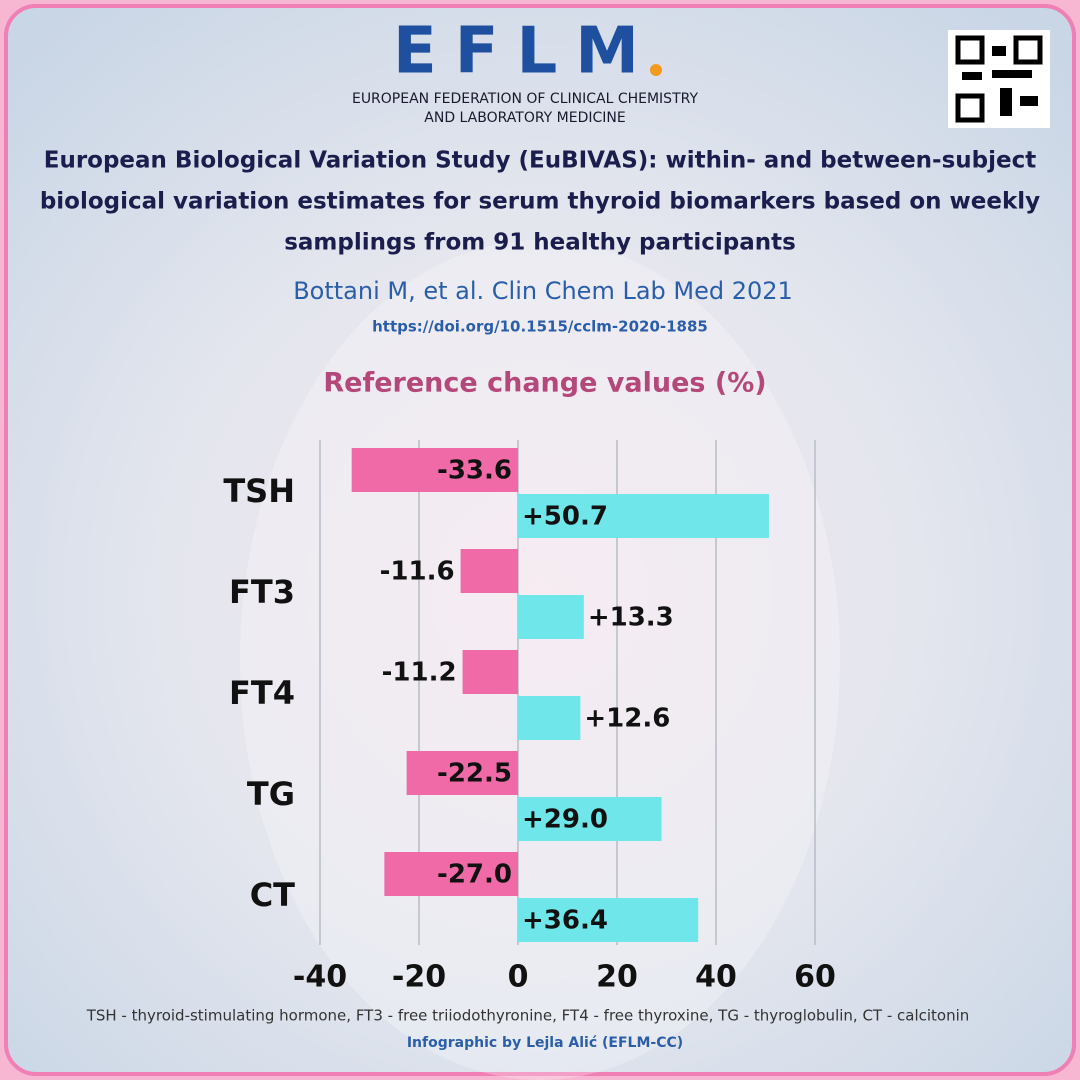  I want to click on value-label: -27.0, so click(474, 875).